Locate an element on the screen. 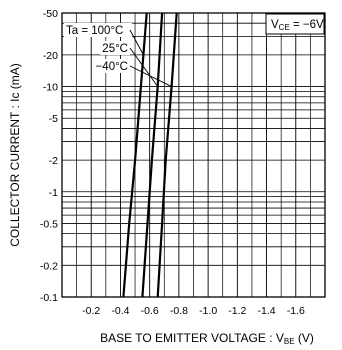  x-tick-label: -0.4 is located at coordinates (120, 311).